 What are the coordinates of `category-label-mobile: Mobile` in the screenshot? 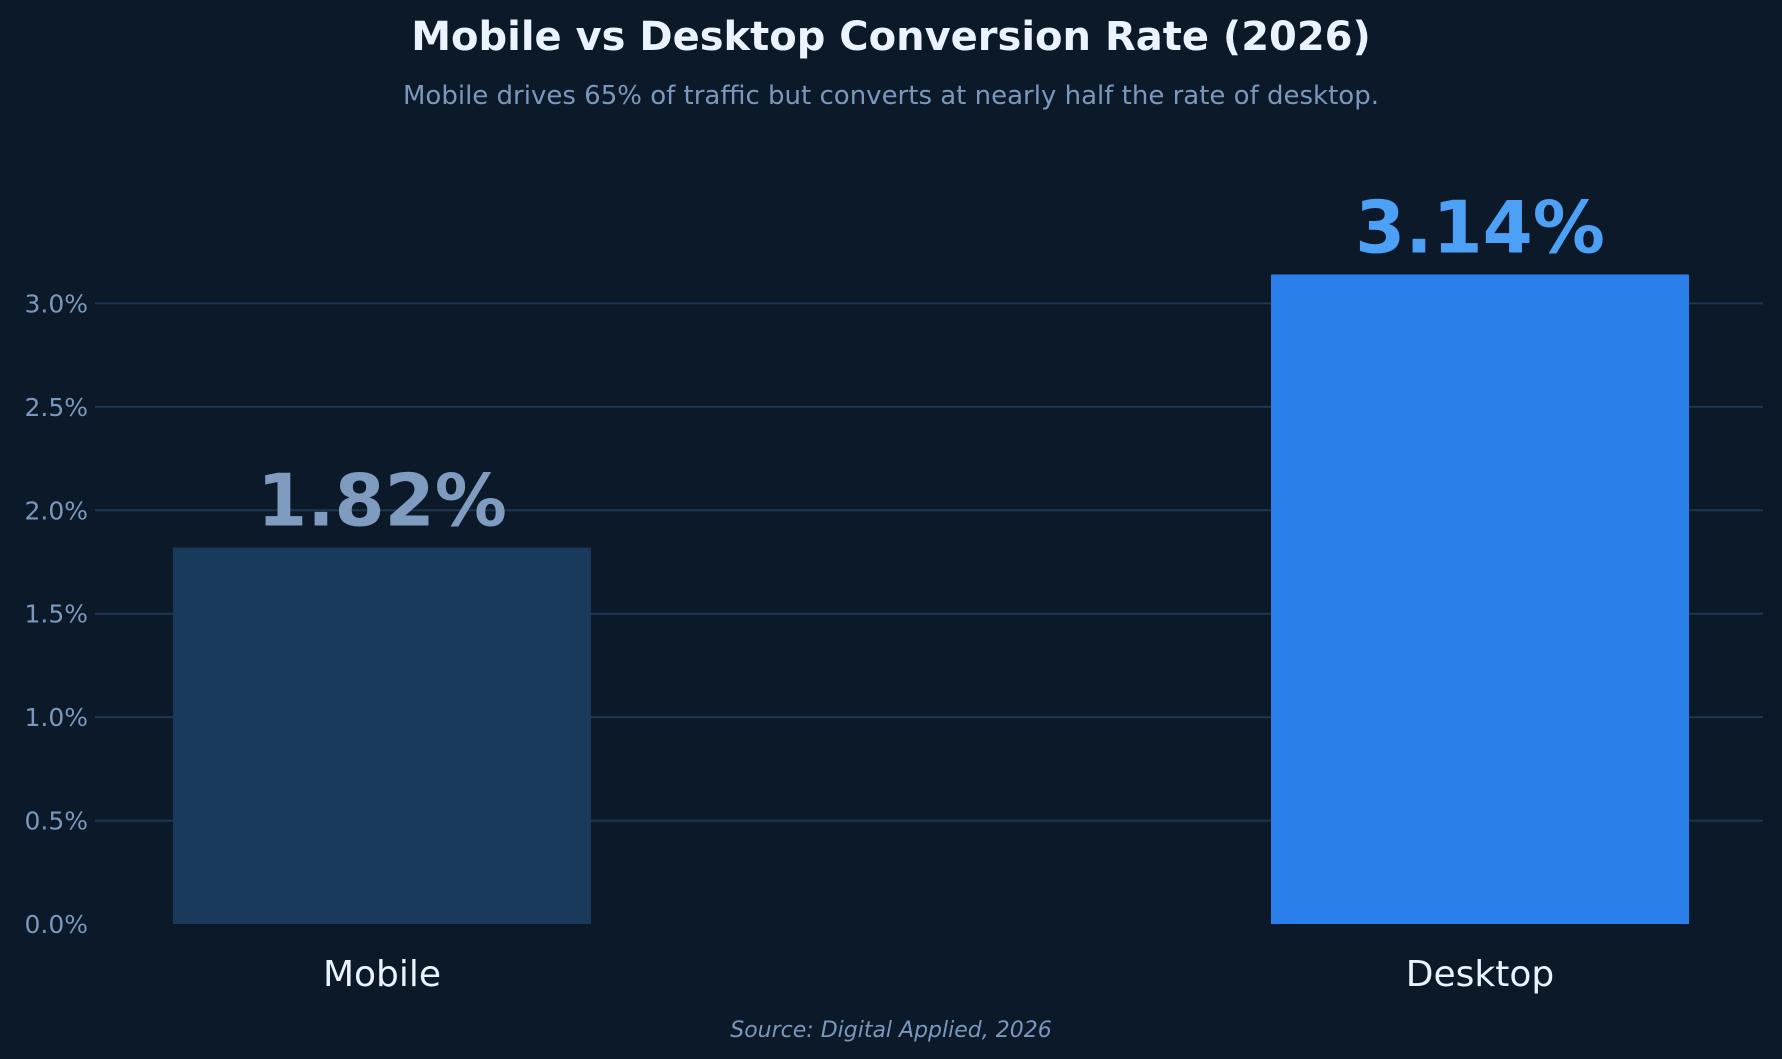 It's located at (382, 974).